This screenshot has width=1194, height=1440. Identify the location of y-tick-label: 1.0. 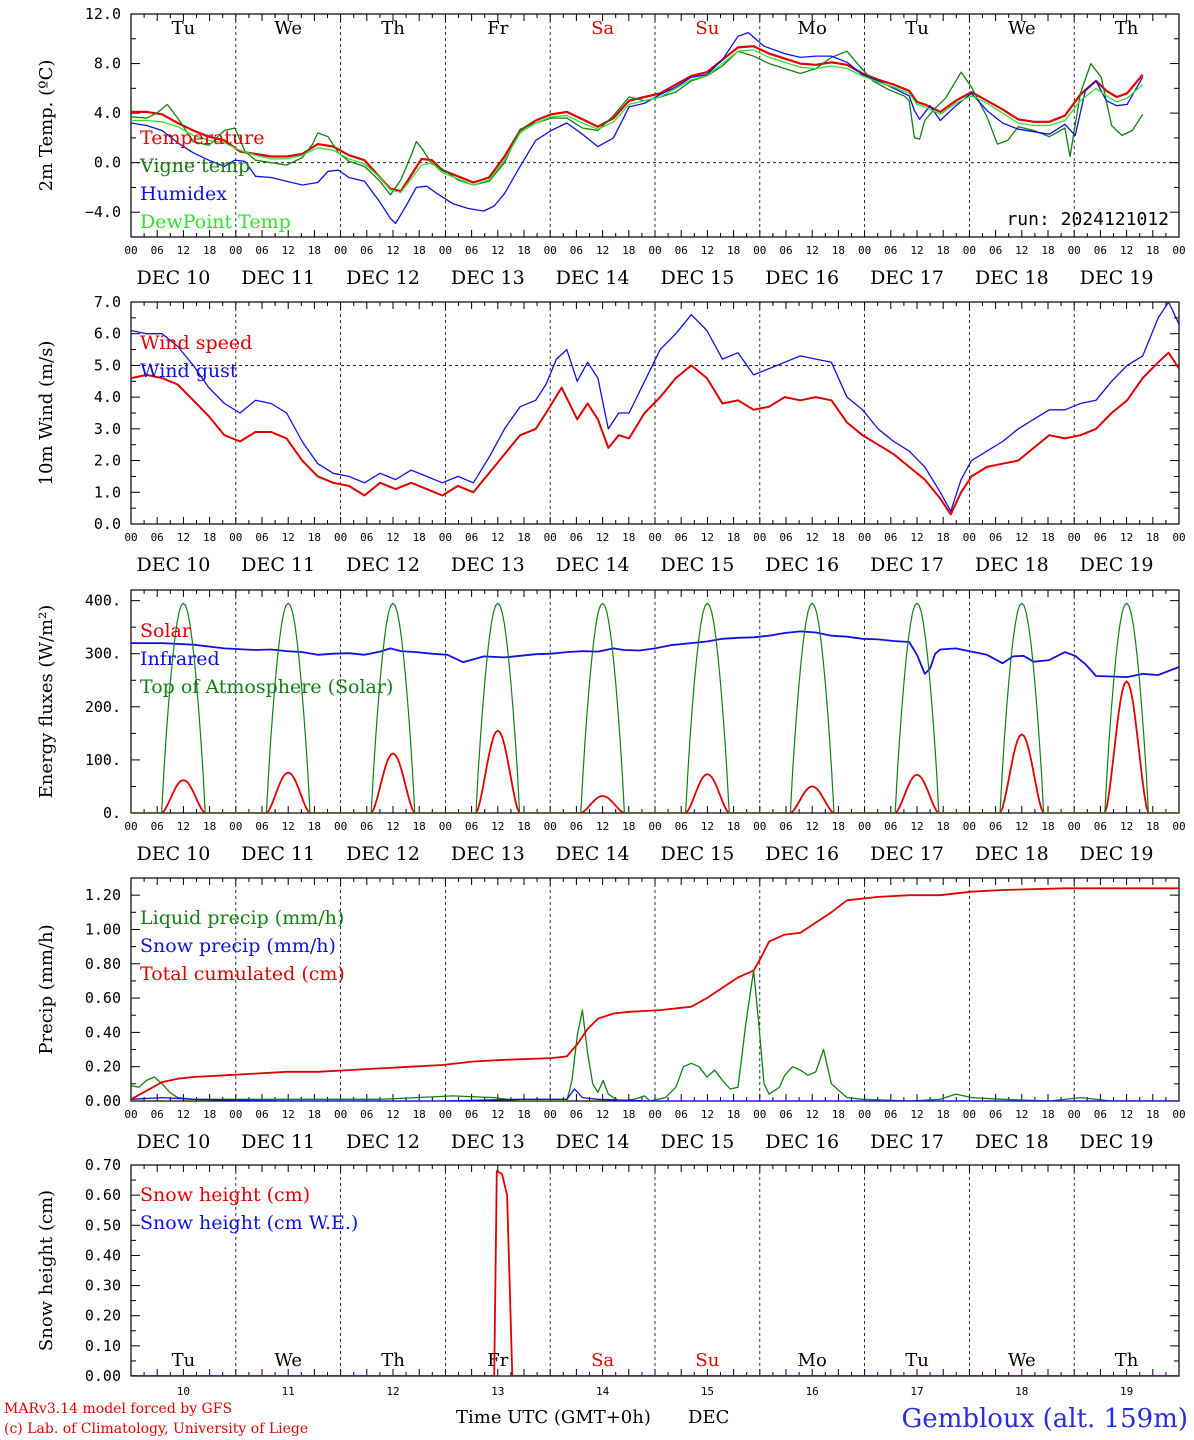
(107, 492).